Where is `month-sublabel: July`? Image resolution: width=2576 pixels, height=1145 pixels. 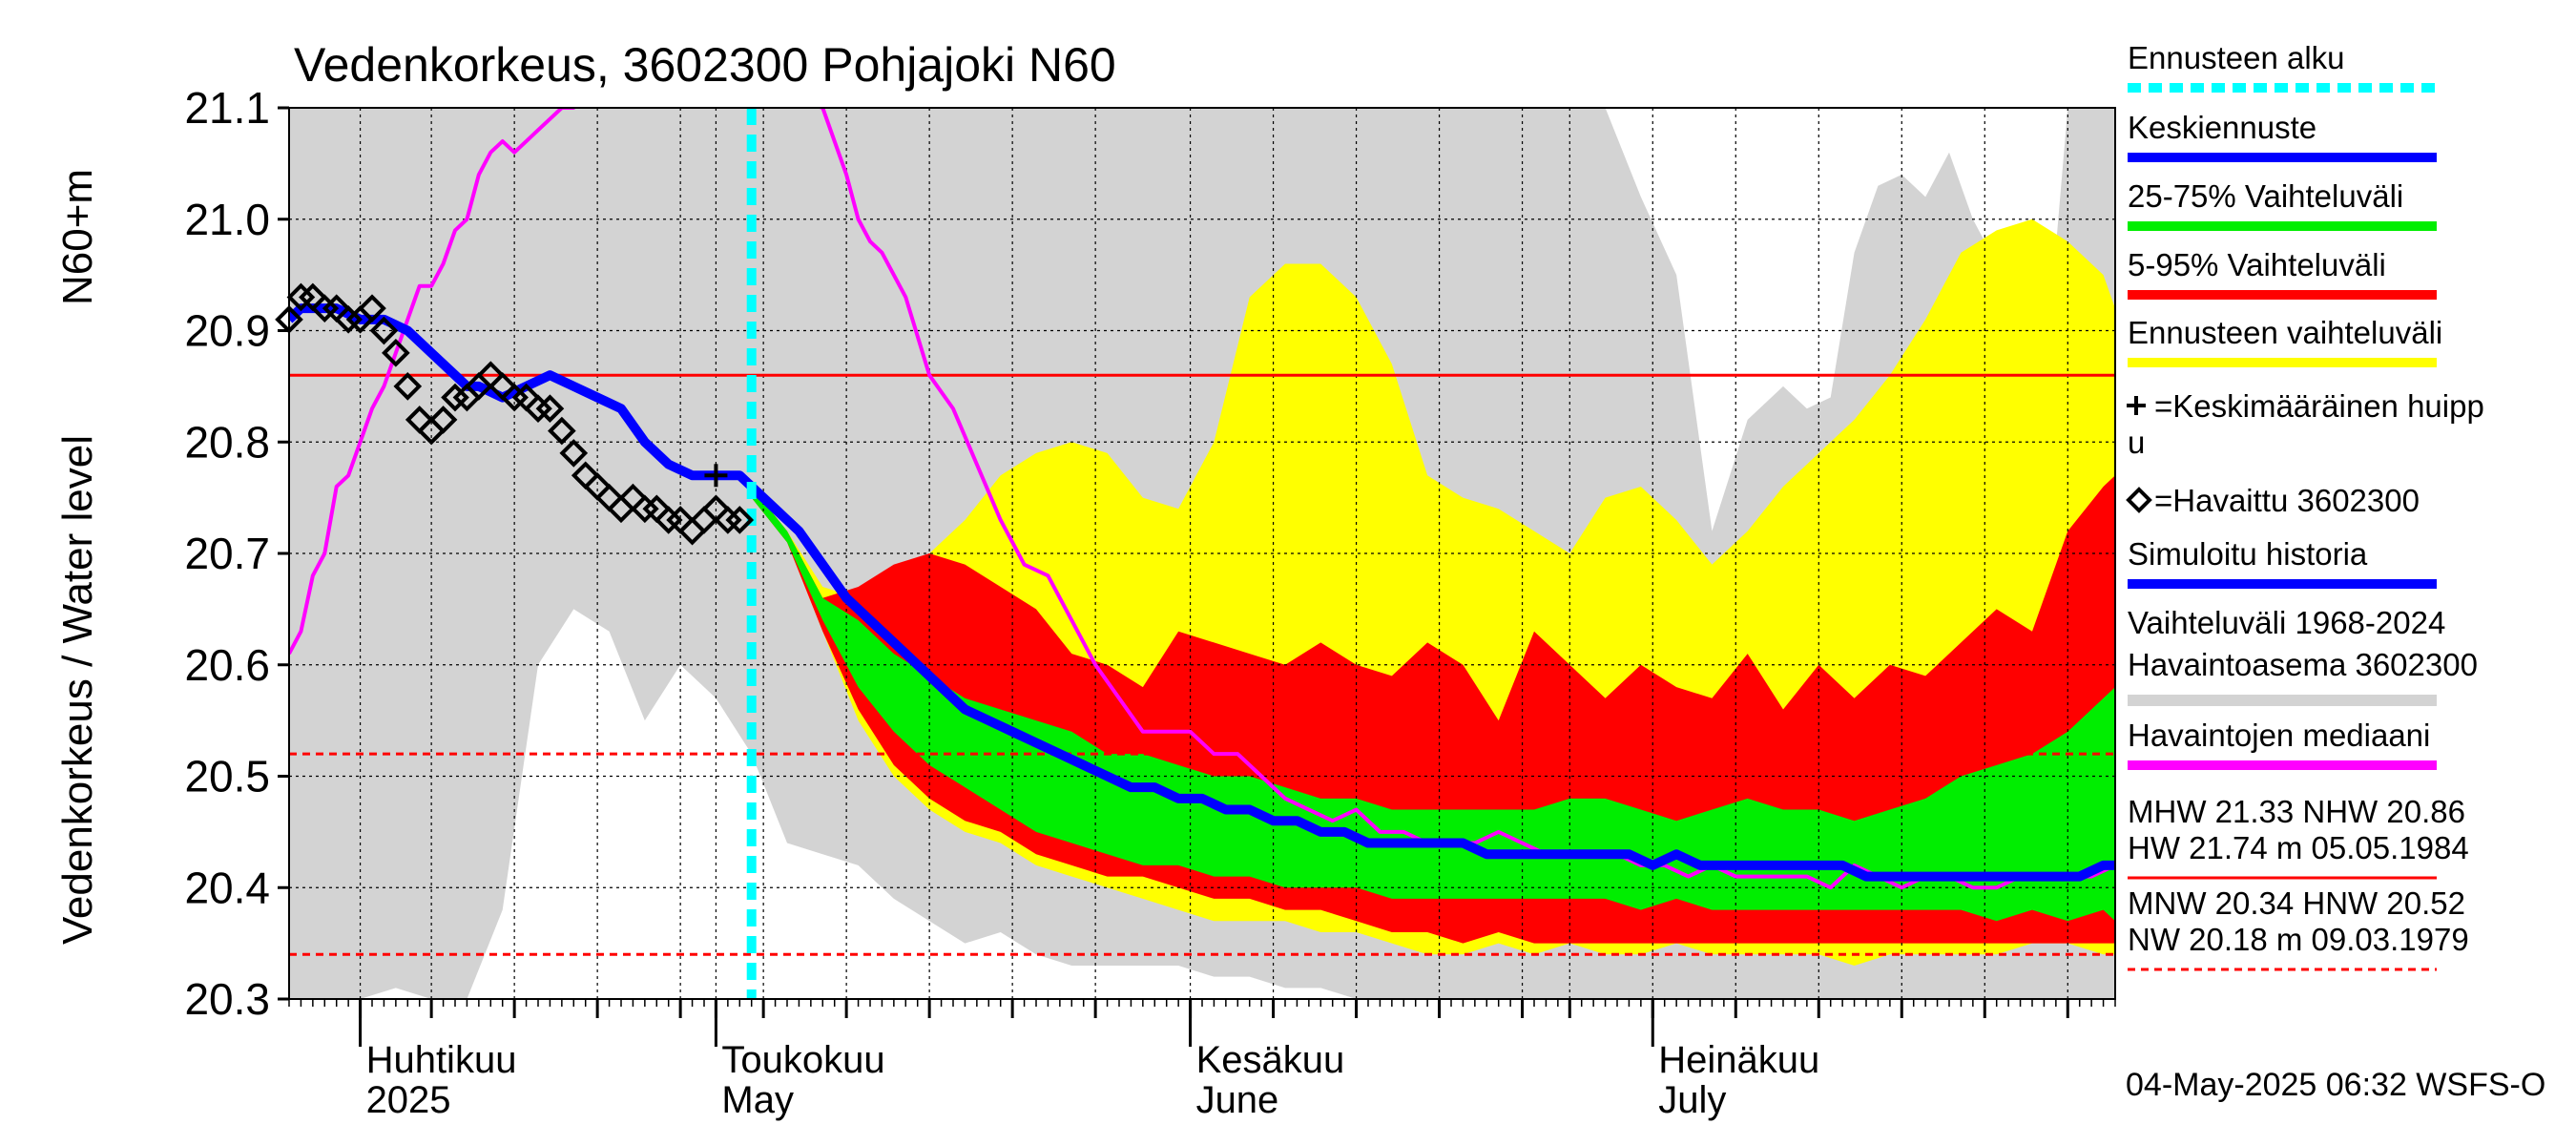
month-sublabel: July is located at coordinates (1692, 1100).